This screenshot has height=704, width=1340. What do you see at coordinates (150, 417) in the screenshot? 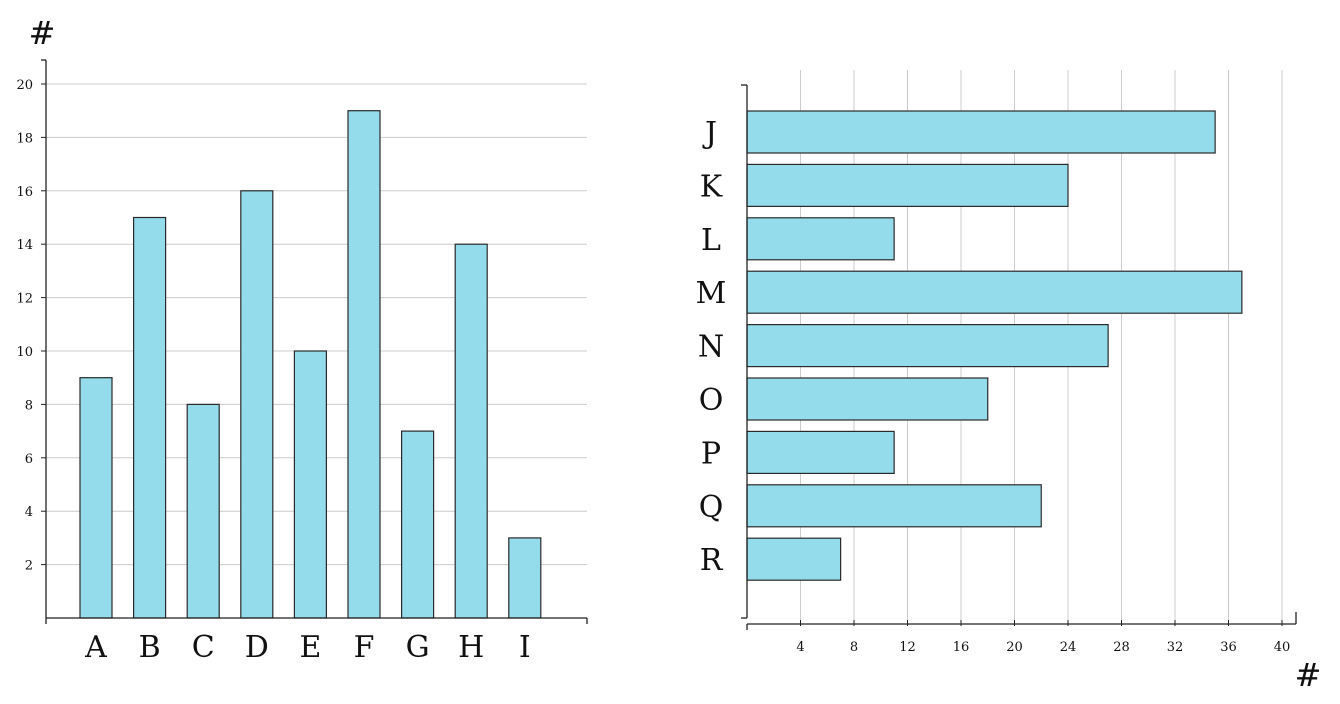
I see `bar-b` at bounding box center [150, 417].